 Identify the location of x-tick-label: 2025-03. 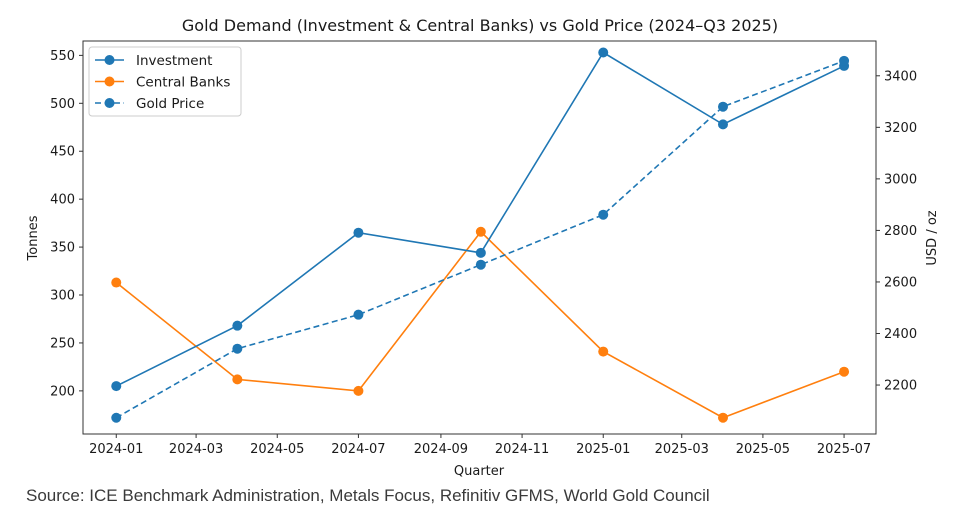
(682, 449).